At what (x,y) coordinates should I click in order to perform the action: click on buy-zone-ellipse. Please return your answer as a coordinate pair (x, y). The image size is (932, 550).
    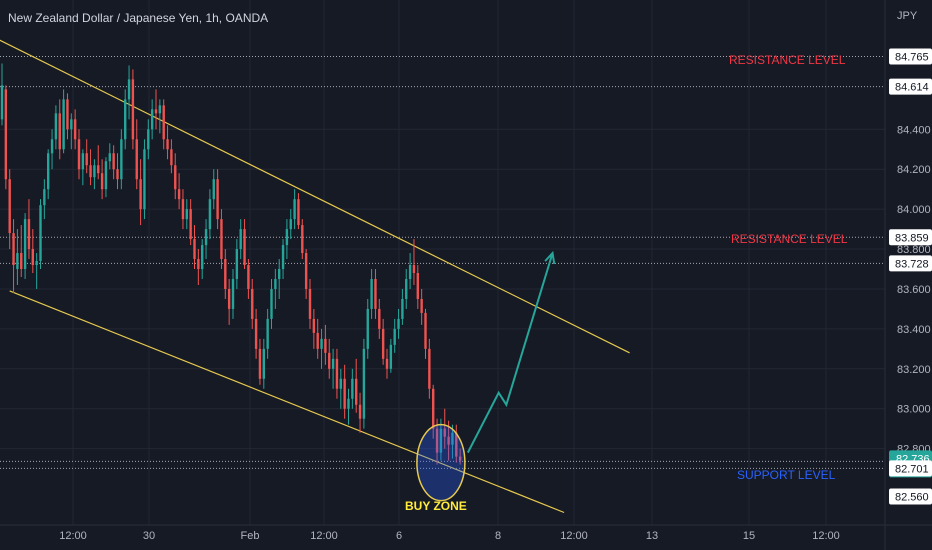
    Looking at the image, I should click on (441, 462).